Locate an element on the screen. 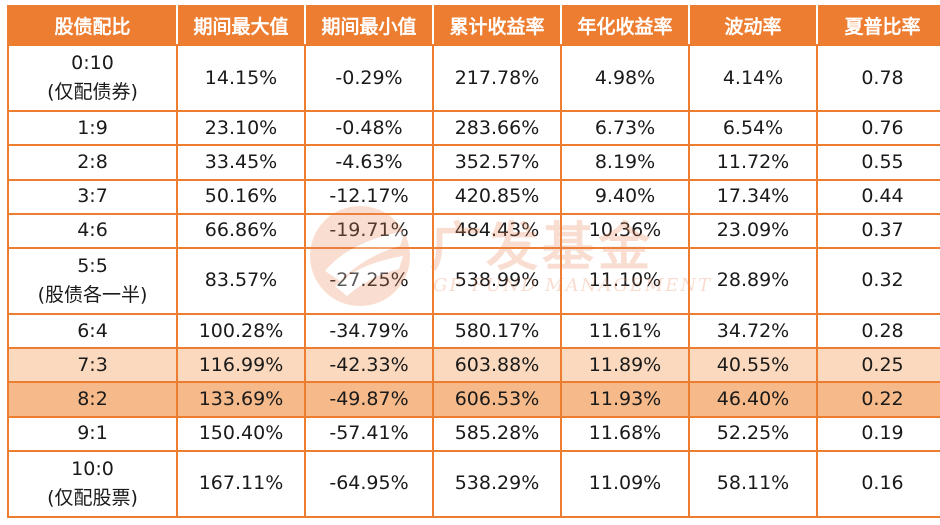 This screenshot has width=940, height=525. cell-ratio: 8:2 is located at coordinates (92, 399).